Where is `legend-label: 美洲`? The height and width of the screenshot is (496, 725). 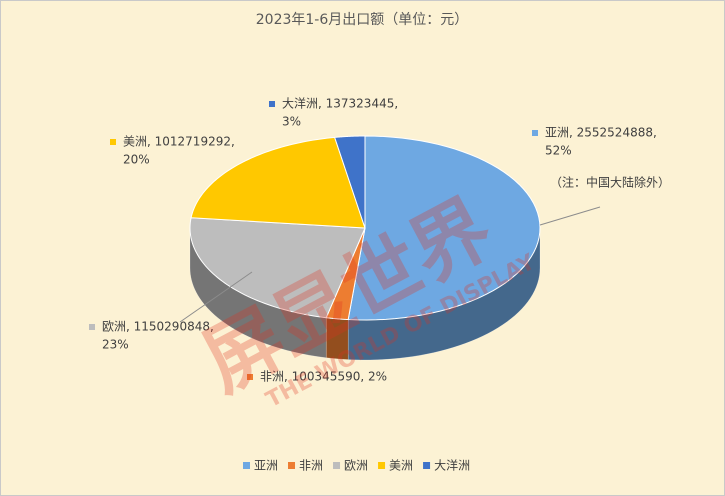 legend-label: 美洲 is located at coordinates (401, 466).